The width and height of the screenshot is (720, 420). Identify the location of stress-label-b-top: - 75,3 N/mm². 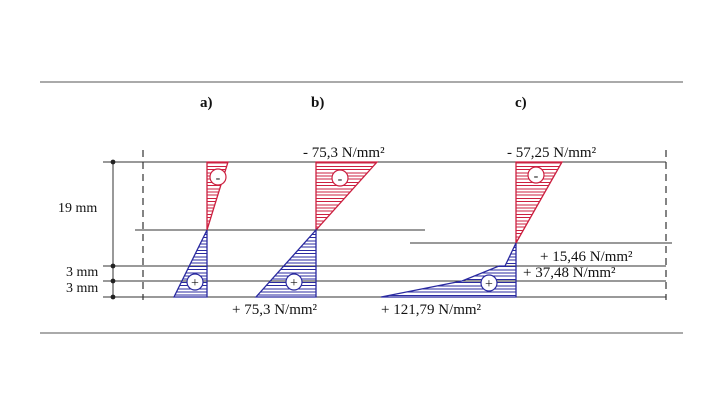
(344, 153).